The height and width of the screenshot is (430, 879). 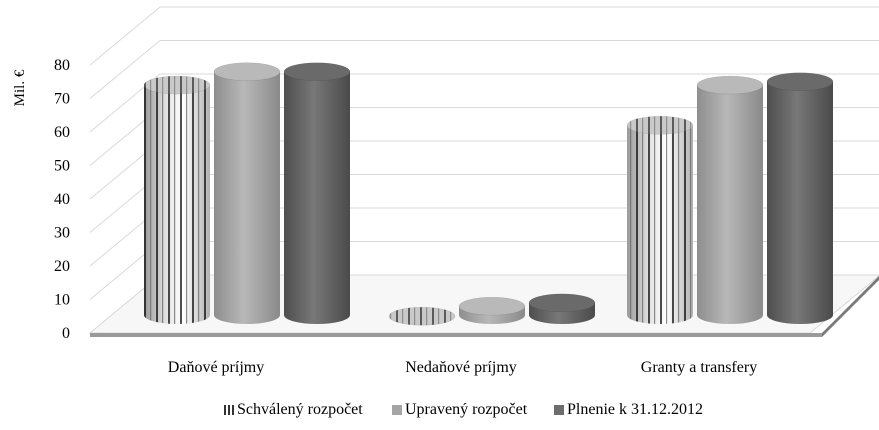 I want to click on y-axis-title: Mil. €, so click(x=20, y=87).